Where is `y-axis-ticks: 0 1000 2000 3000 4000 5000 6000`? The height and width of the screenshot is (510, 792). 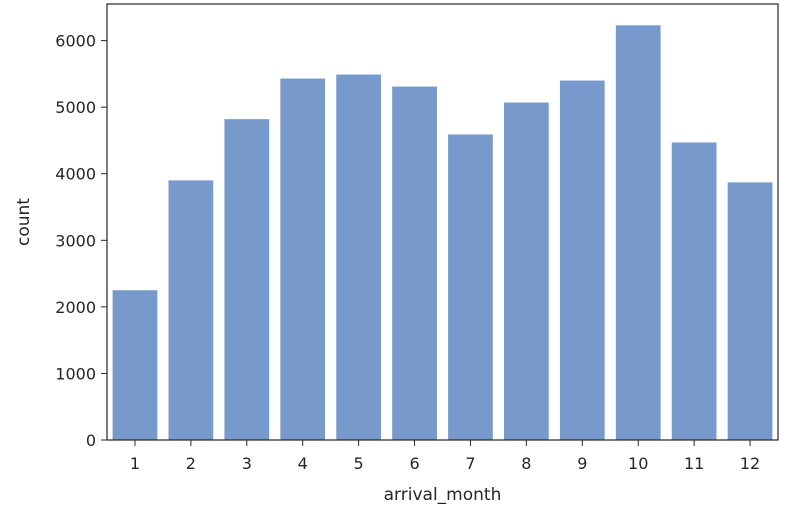 y-axis-ticks: 0 1000 2000 3000 4000 5000 6000 is located at coordinates (81, 241).